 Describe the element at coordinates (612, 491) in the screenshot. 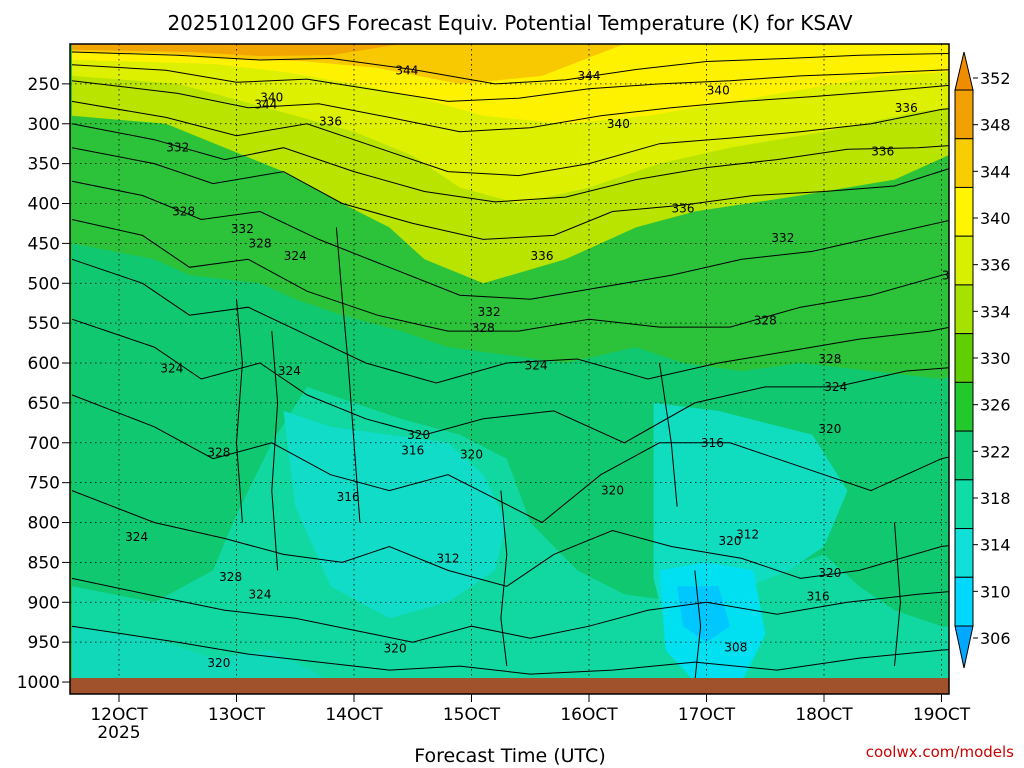

I see `contour-label-36: 320` at that location.